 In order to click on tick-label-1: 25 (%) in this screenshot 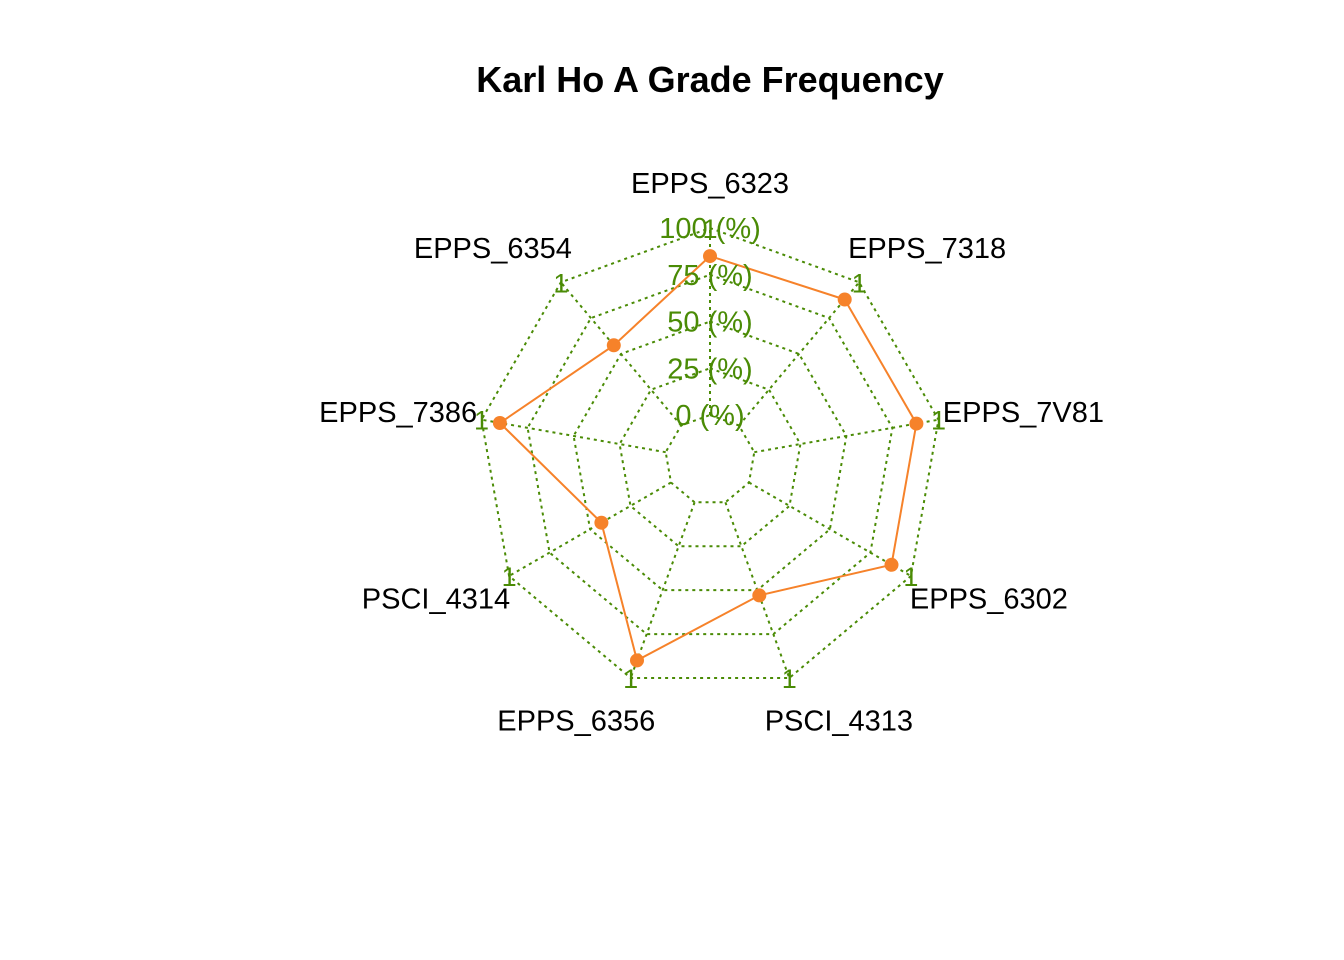, I will do `click(709, 369)`.